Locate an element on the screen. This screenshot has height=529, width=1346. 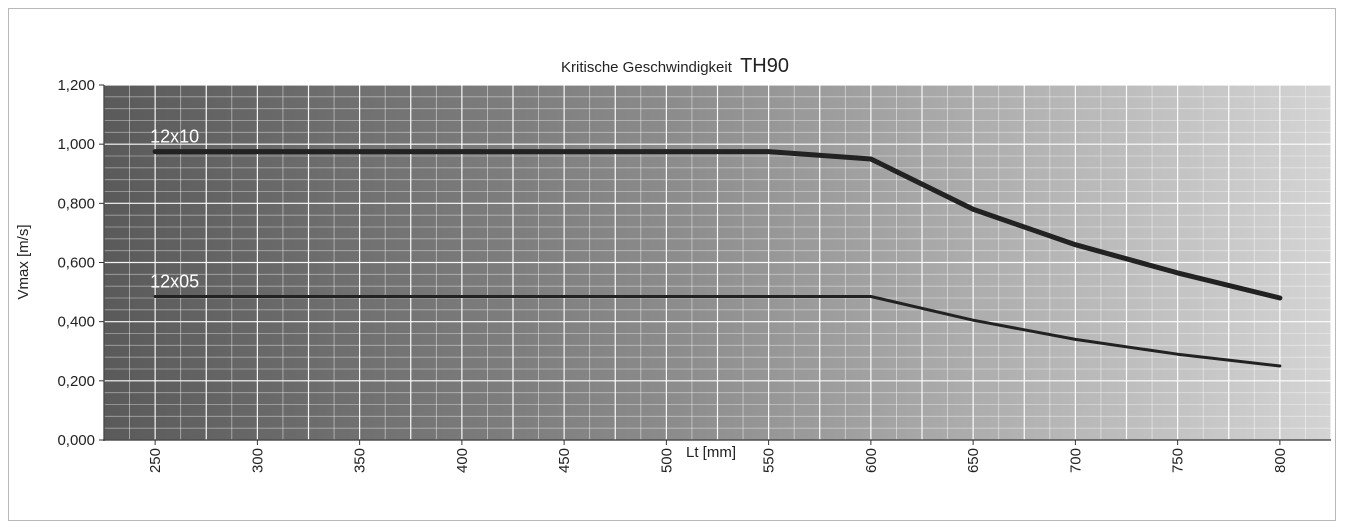
x-tick-label: 600 is located at coordinates (871, 460).